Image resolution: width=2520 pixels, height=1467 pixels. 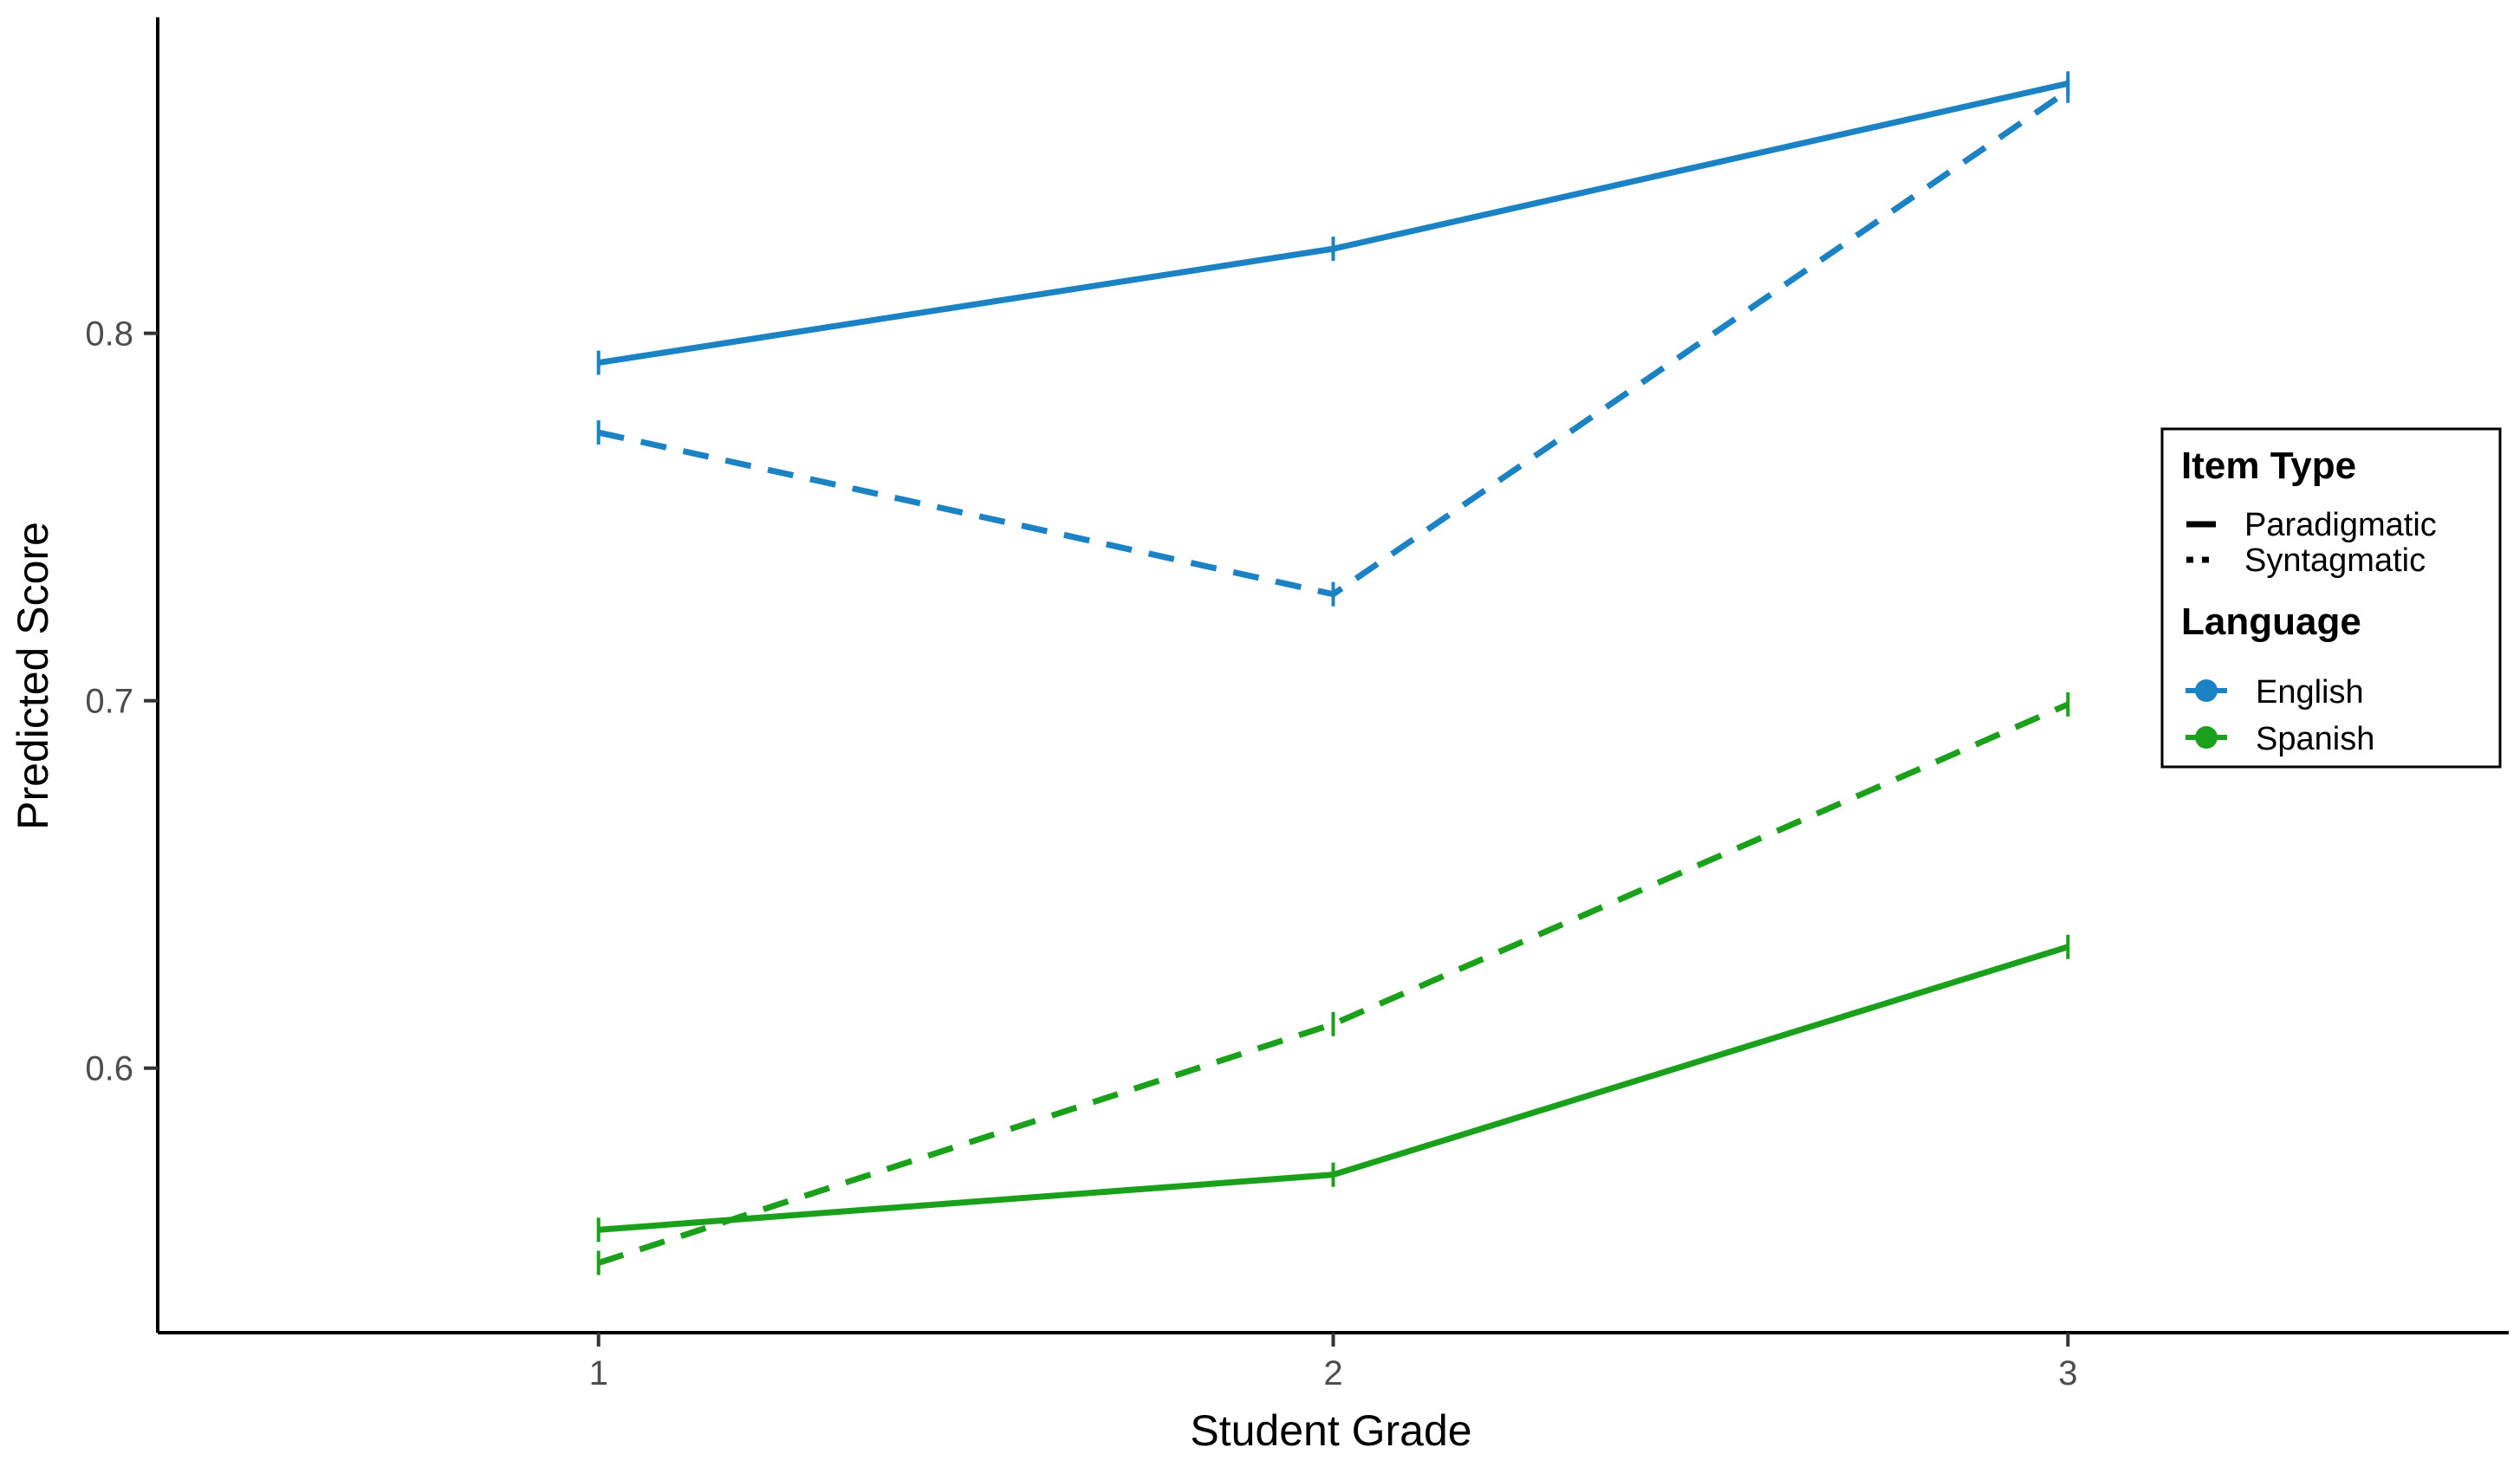 What do you see at coordinates (2206, 691) in the screenshot?
I see `legend-key-english-dot` at bounding box center [2206, 691].